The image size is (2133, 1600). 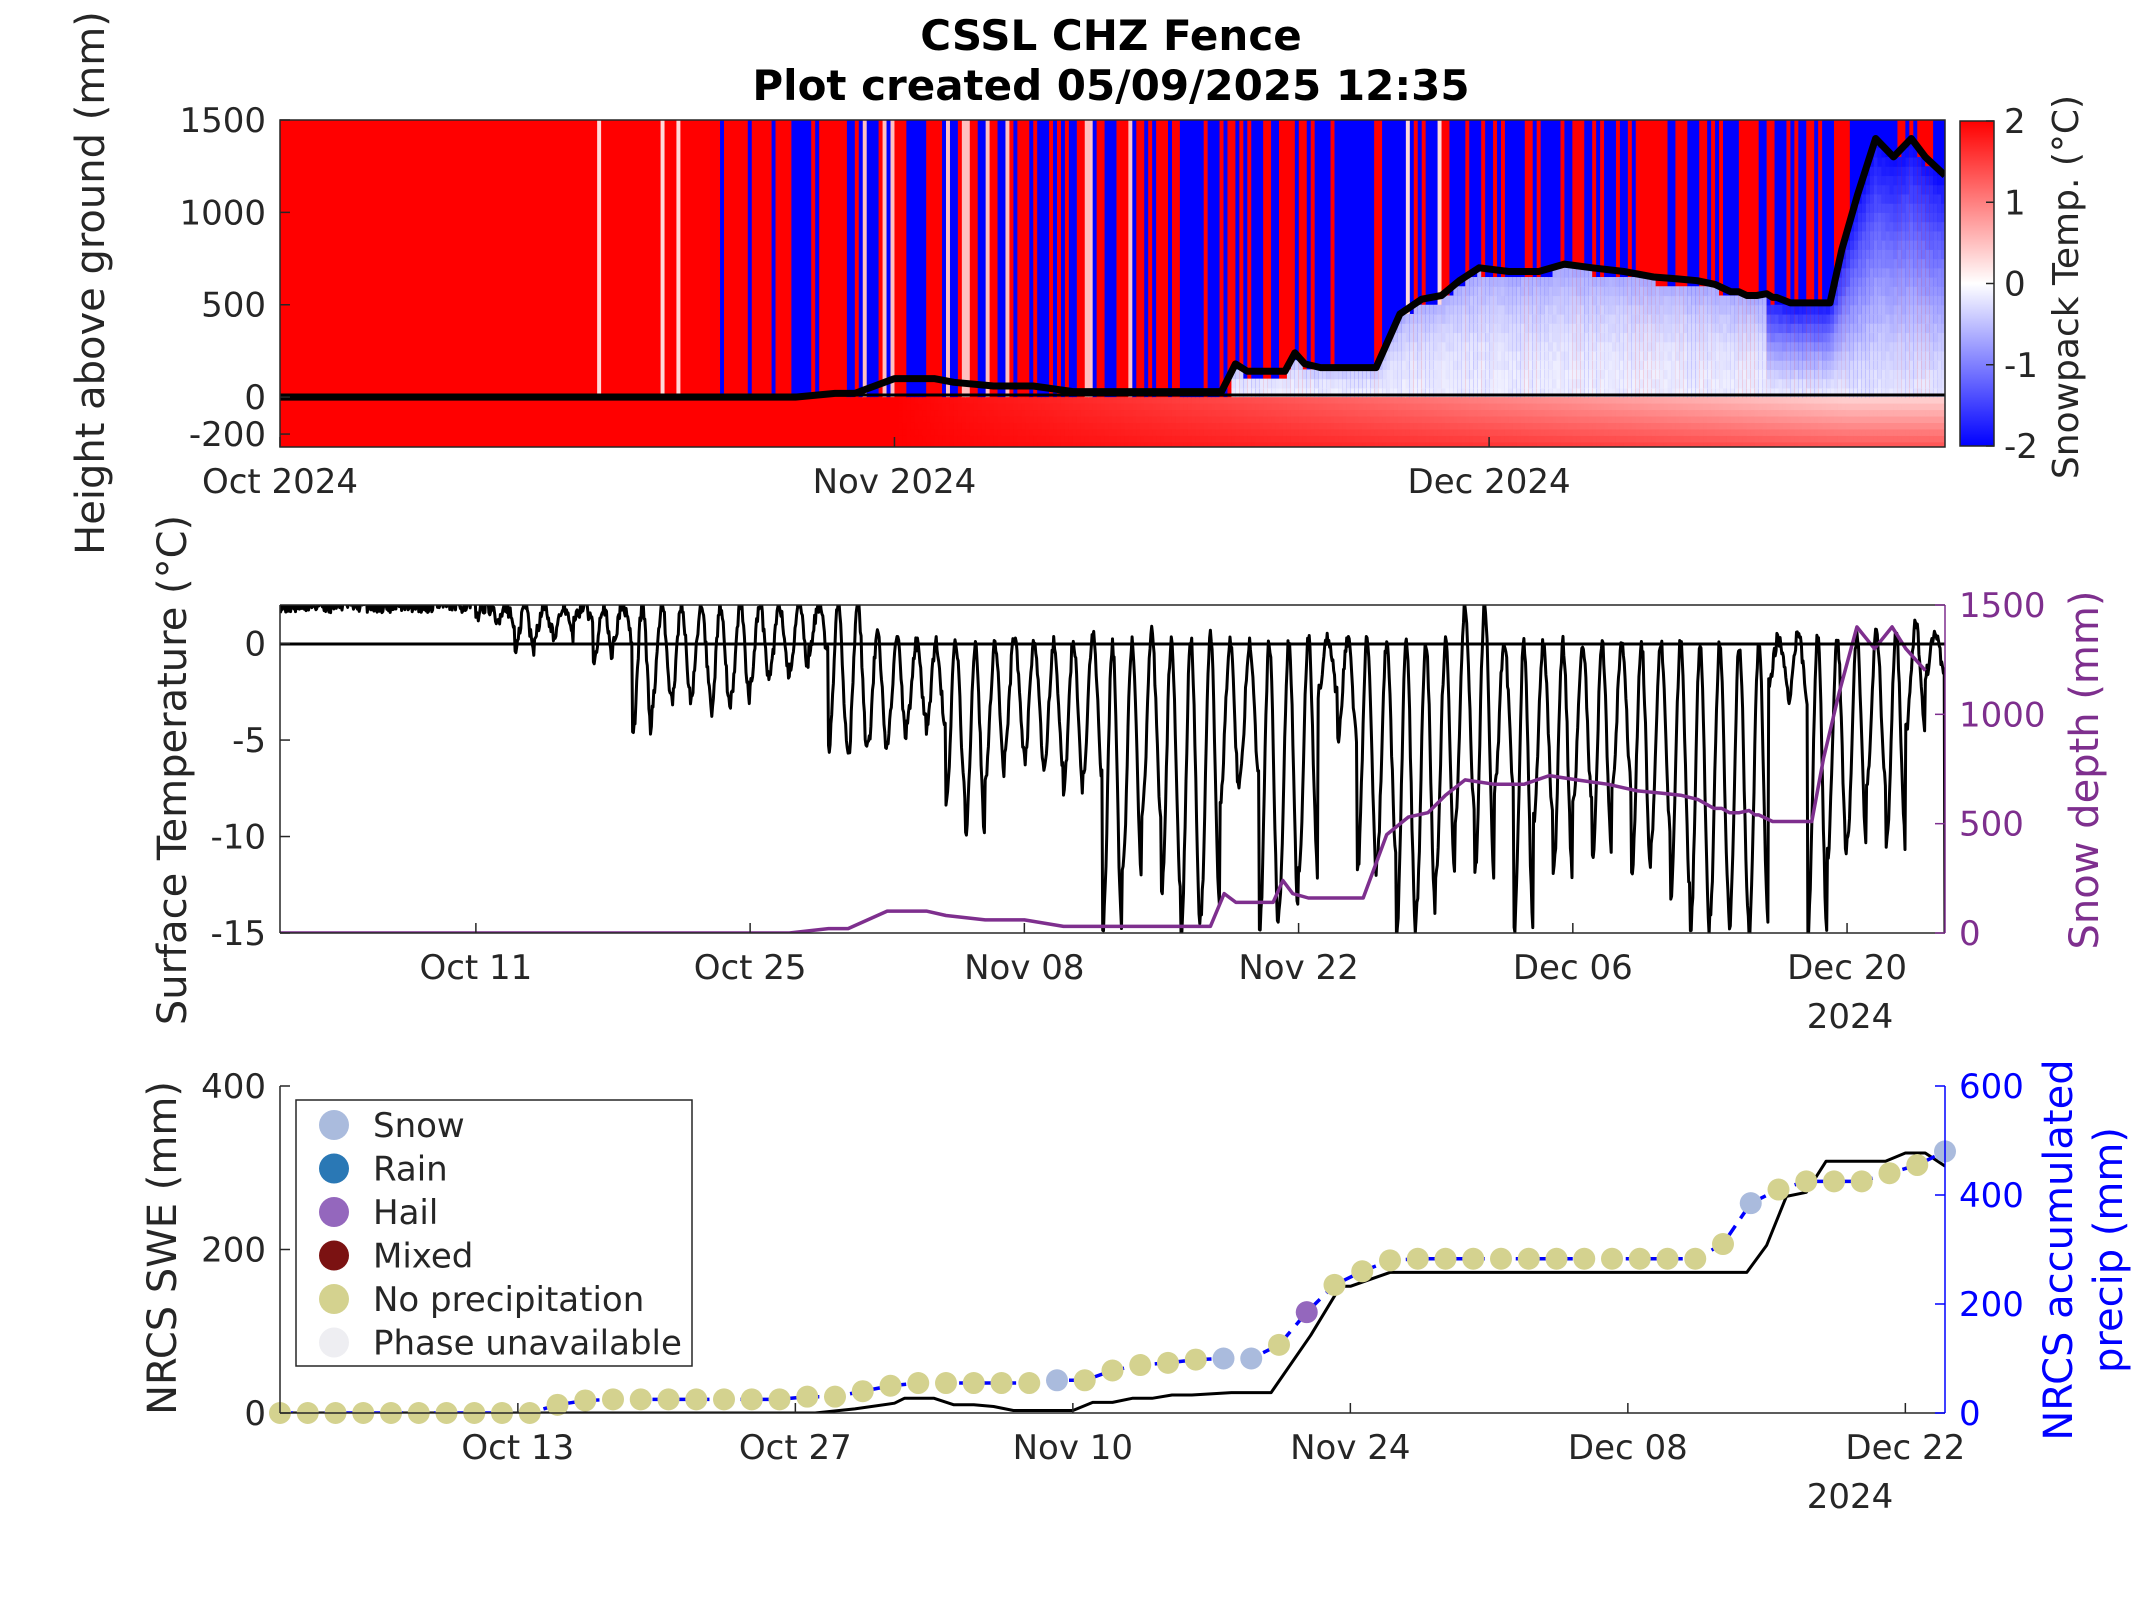 I want to click on figure-title: CSSL CHZ Fence, so click(x=1110, y=35).